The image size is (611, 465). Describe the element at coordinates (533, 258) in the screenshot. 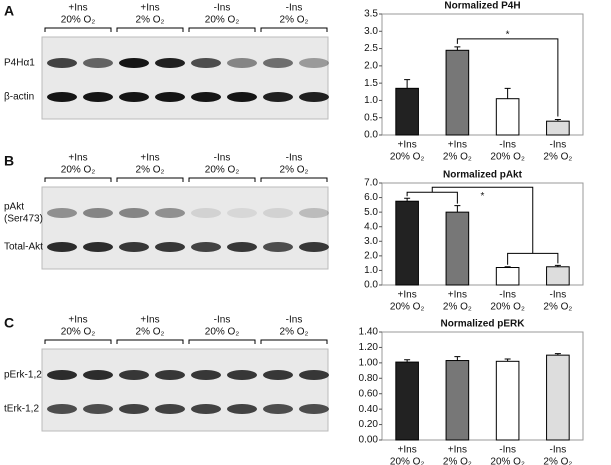

I see `significance-bracket` at that location.